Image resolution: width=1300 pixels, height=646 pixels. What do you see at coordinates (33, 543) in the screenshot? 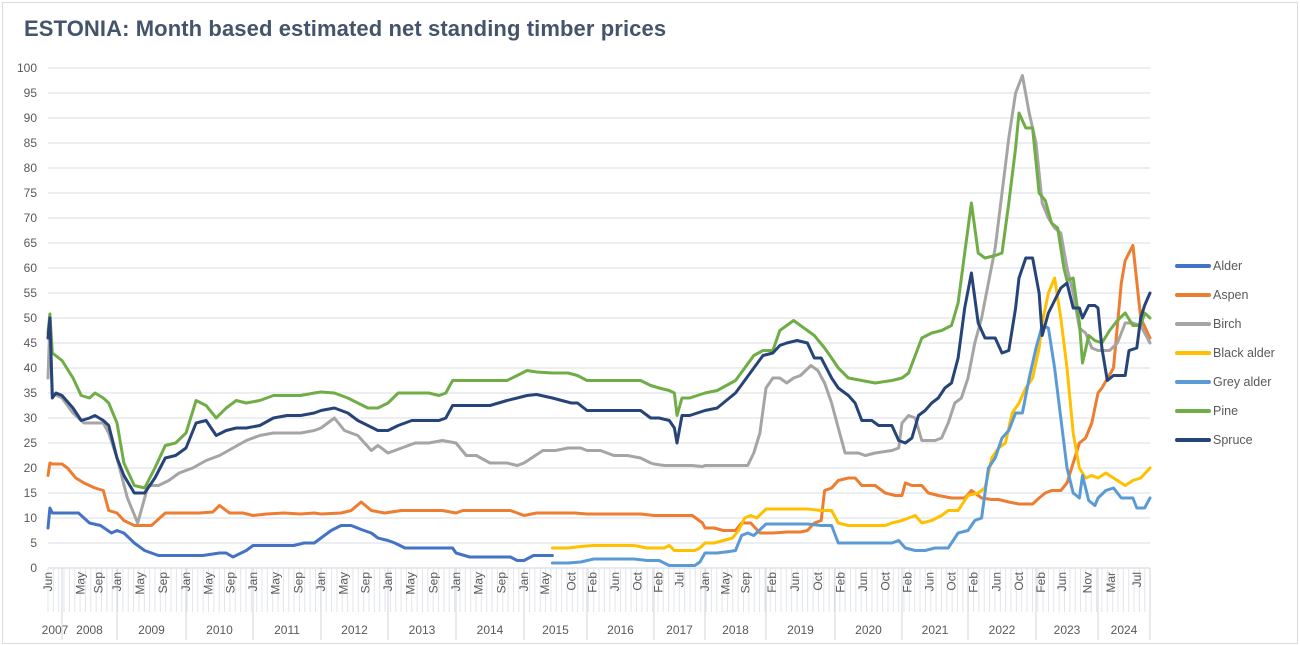
I see `y-tick-label: 5` at bounding box center [33, 543].